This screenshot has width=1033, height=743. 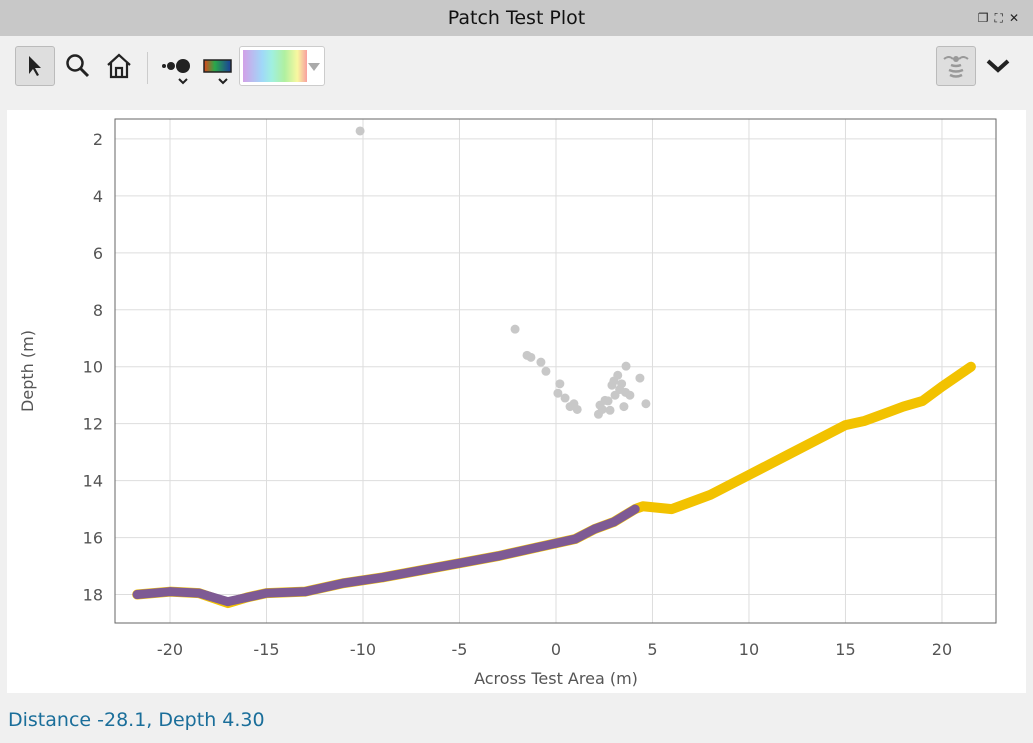 What do you see at coordinates (98, 139) in the screenshot?
I see `y-tick-label: 2` at bounding box center [98, 139].